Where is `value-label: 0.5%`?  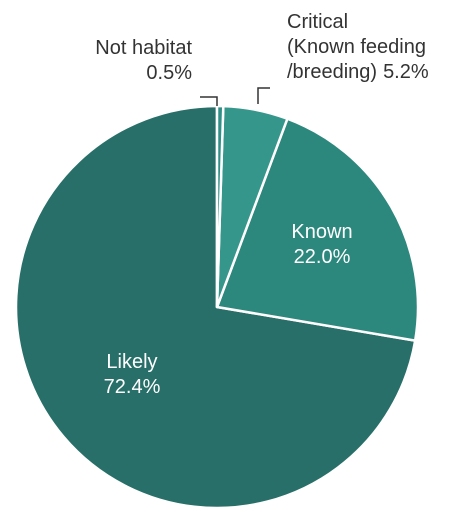
value-label: 0.5% is located at coordinates (169, 73).